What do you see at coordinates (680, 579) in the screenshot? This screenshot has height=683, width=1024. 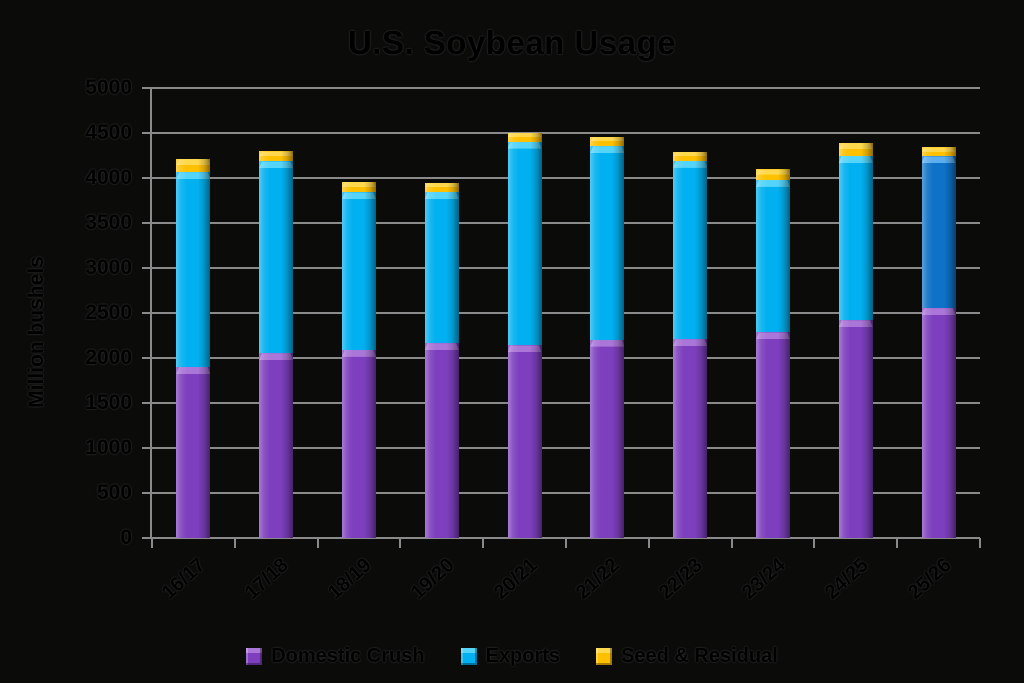 I see `x-tick-label: 22/23` at bounding box center [680, 579].